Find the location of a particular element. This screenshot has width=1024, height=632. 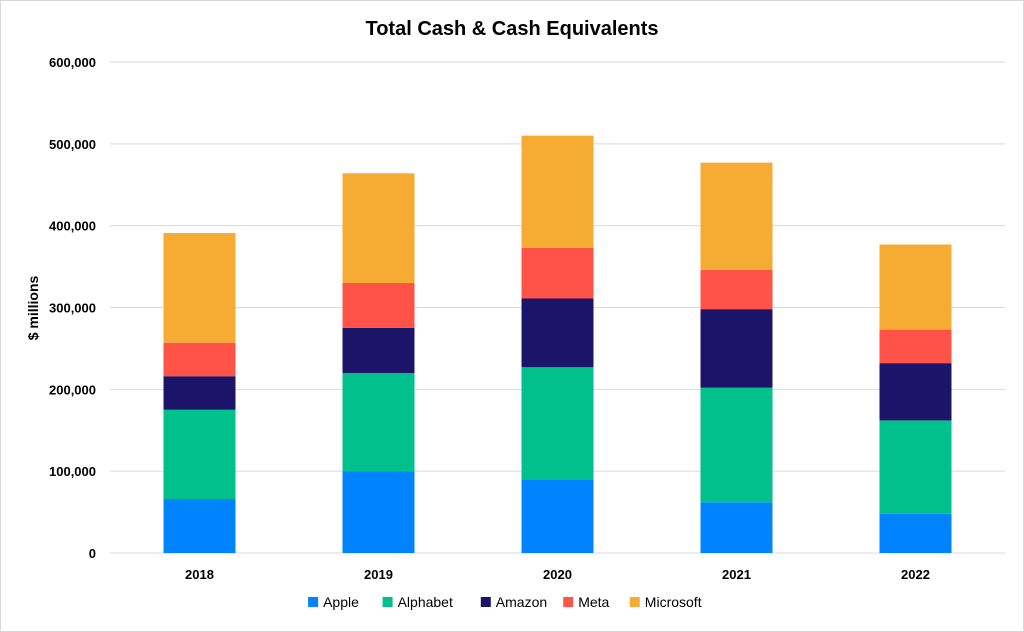

bar-alphabet-2020 is located at coordinates (557, 423).